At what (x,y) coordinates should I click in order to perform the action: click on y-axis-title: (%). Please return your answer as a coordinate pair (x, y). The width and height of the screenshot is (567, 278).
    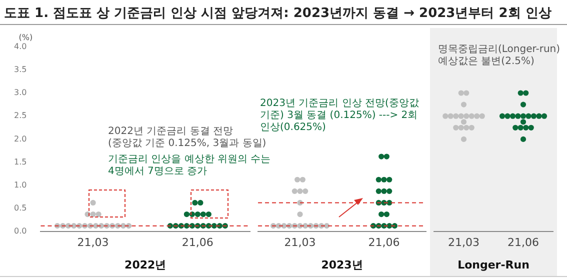
    Looking at the image, I should click on (25, 37).